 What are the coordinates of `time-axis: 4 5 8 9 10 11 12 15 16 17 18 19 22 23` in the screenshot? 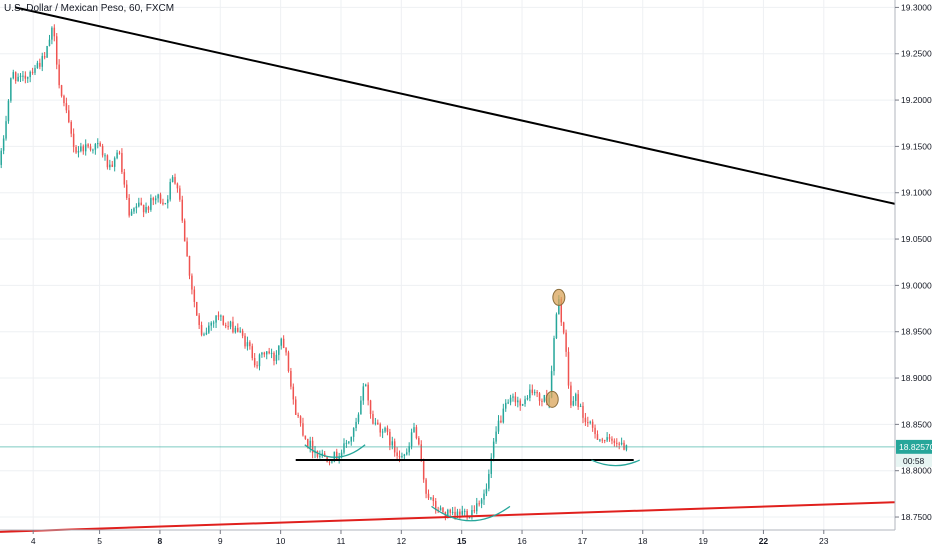 It's located at (447, 537).